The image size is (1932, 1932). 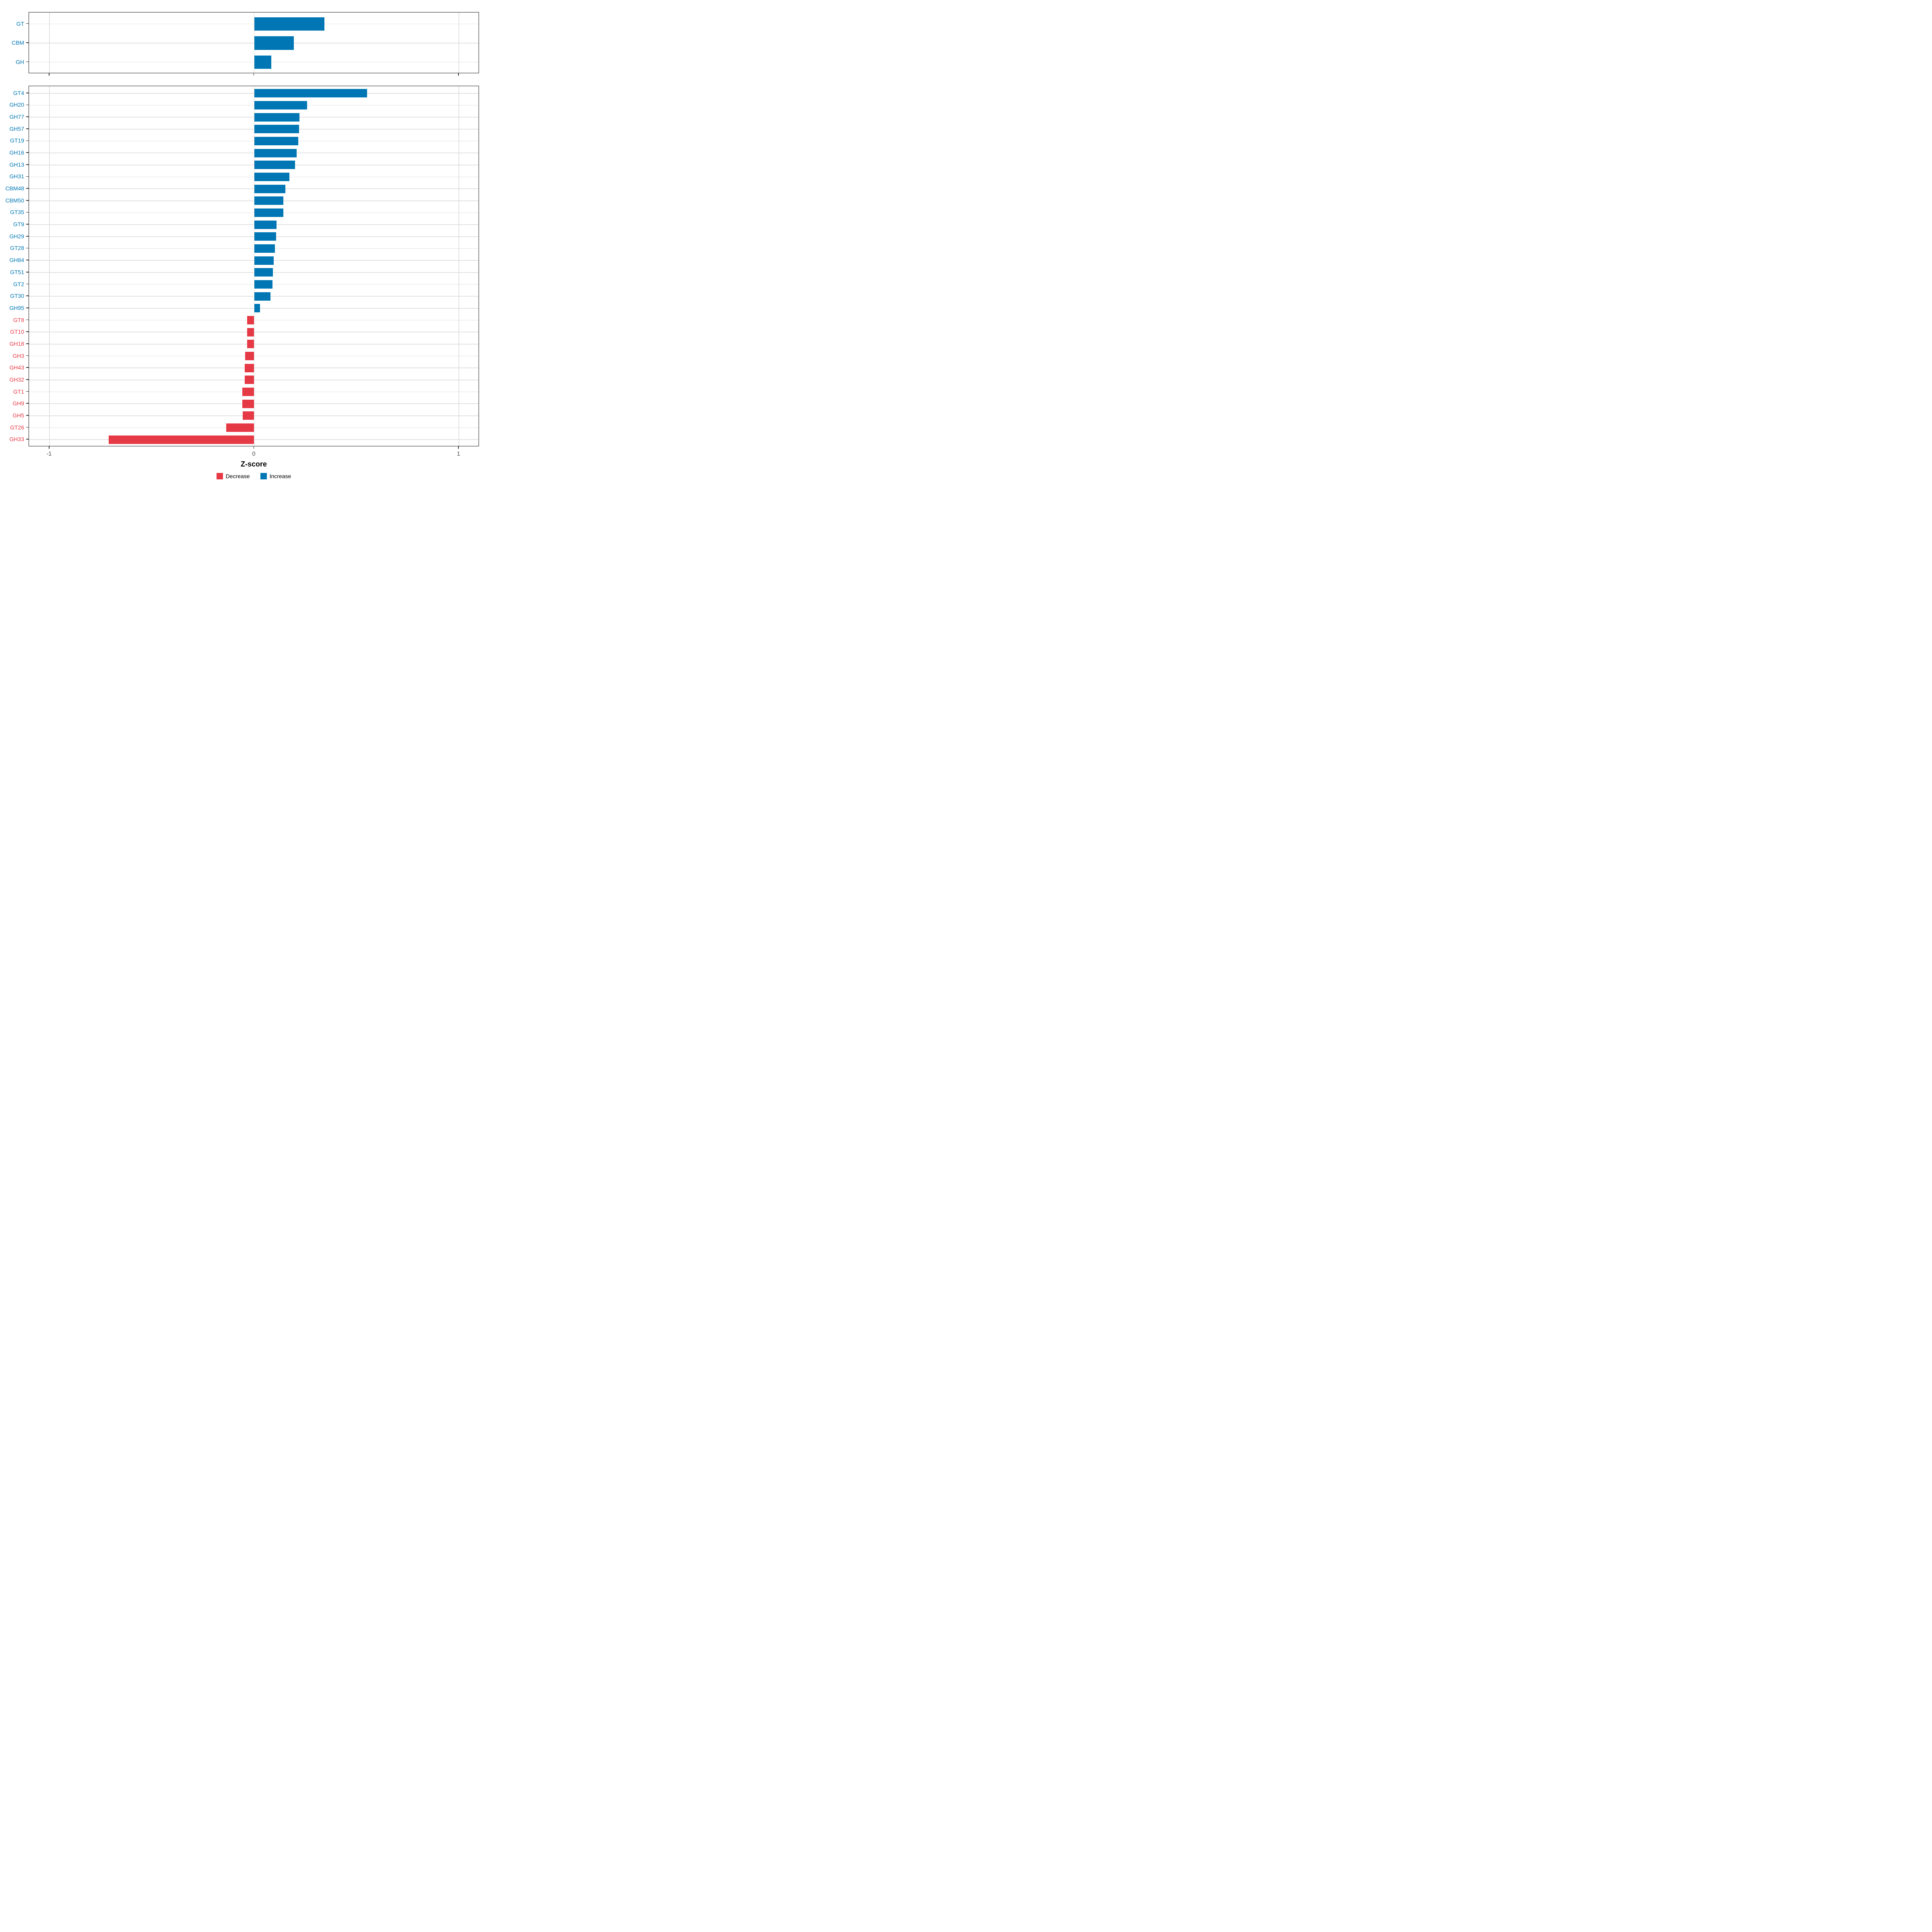 I want to click on bottom-panel, so click(x=254, y=266).